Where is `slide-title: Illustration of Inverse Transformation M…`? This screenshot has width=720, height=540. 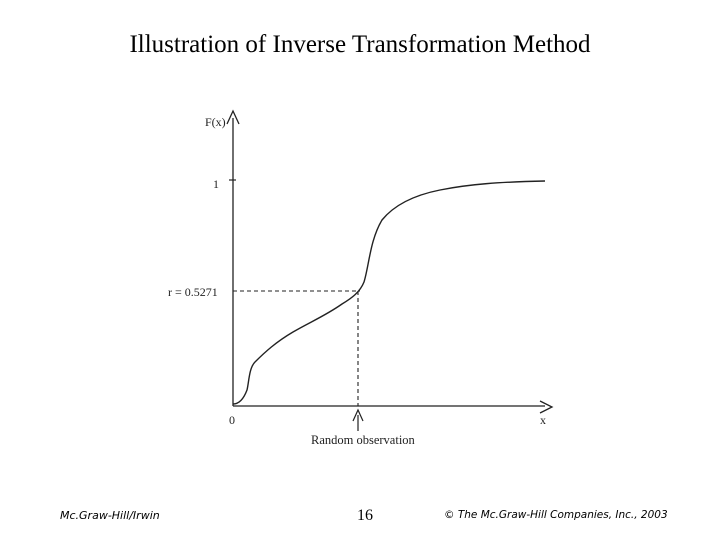
slide-title: Illustration of Inverse Transformation M… is located at coordinates (360, 44).